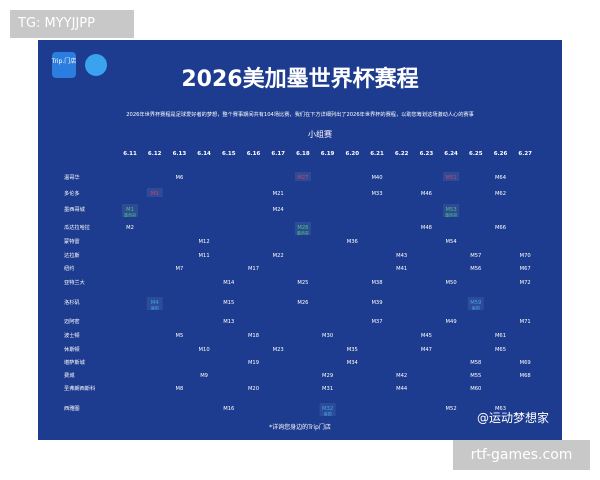 This screenshot has height=480, width=600. I want to click on date-header: 6.25, so click(476, 154).